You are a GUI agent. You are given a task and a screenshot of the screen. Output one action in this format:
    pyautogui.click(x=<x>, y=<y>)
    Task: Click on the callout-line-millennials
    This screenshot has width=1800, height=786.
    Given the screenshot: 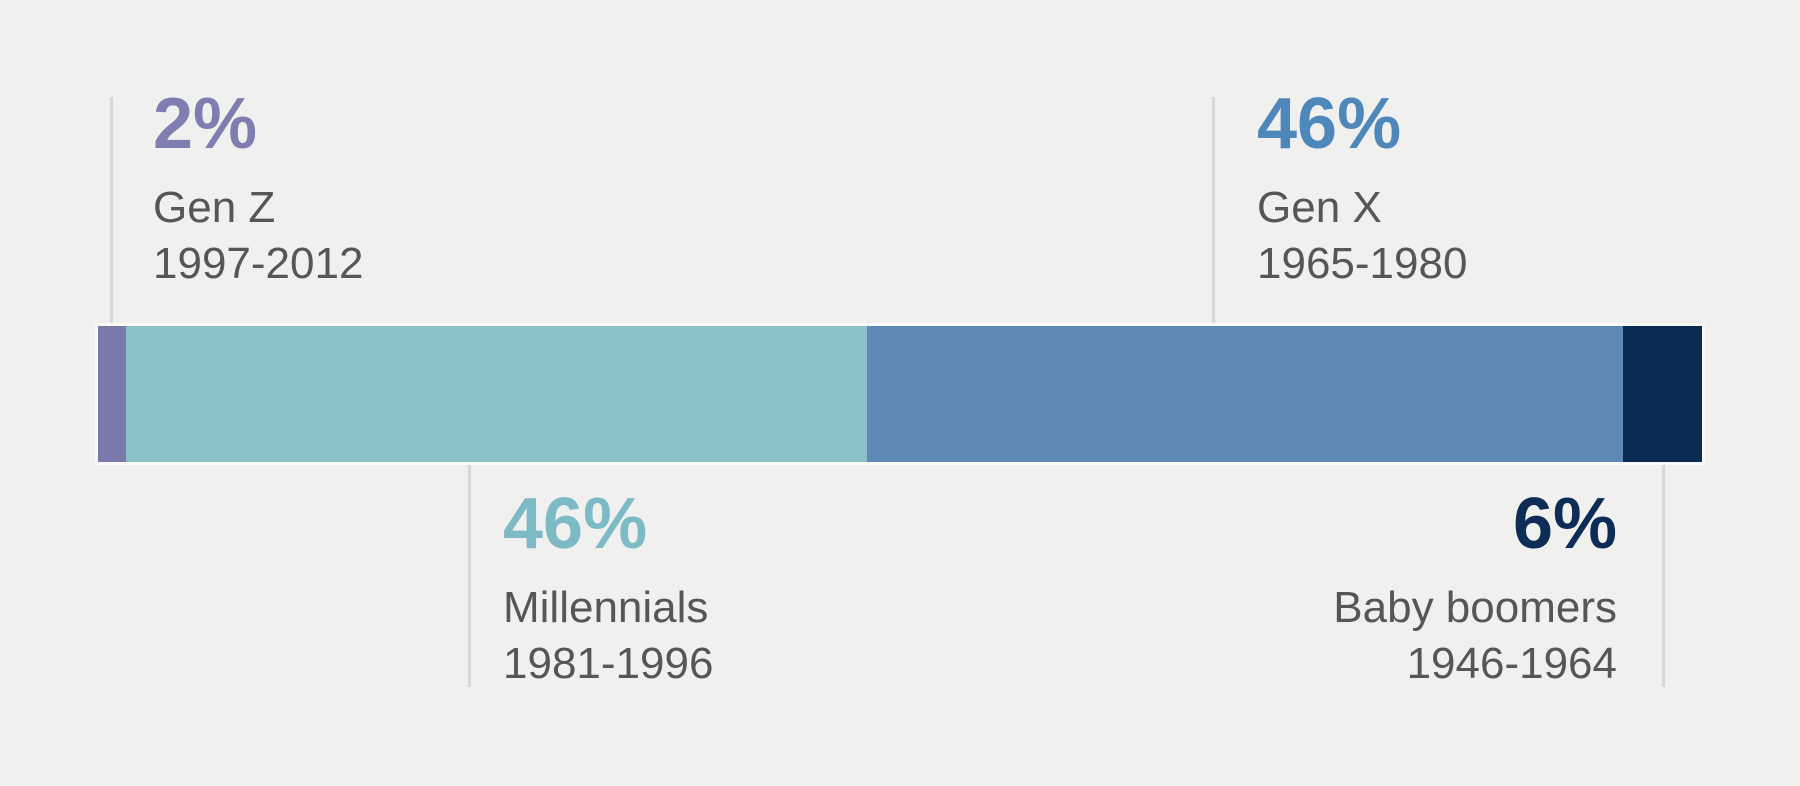 What is the action you would take?
    pyautogui.click(x=469, y=576)
    